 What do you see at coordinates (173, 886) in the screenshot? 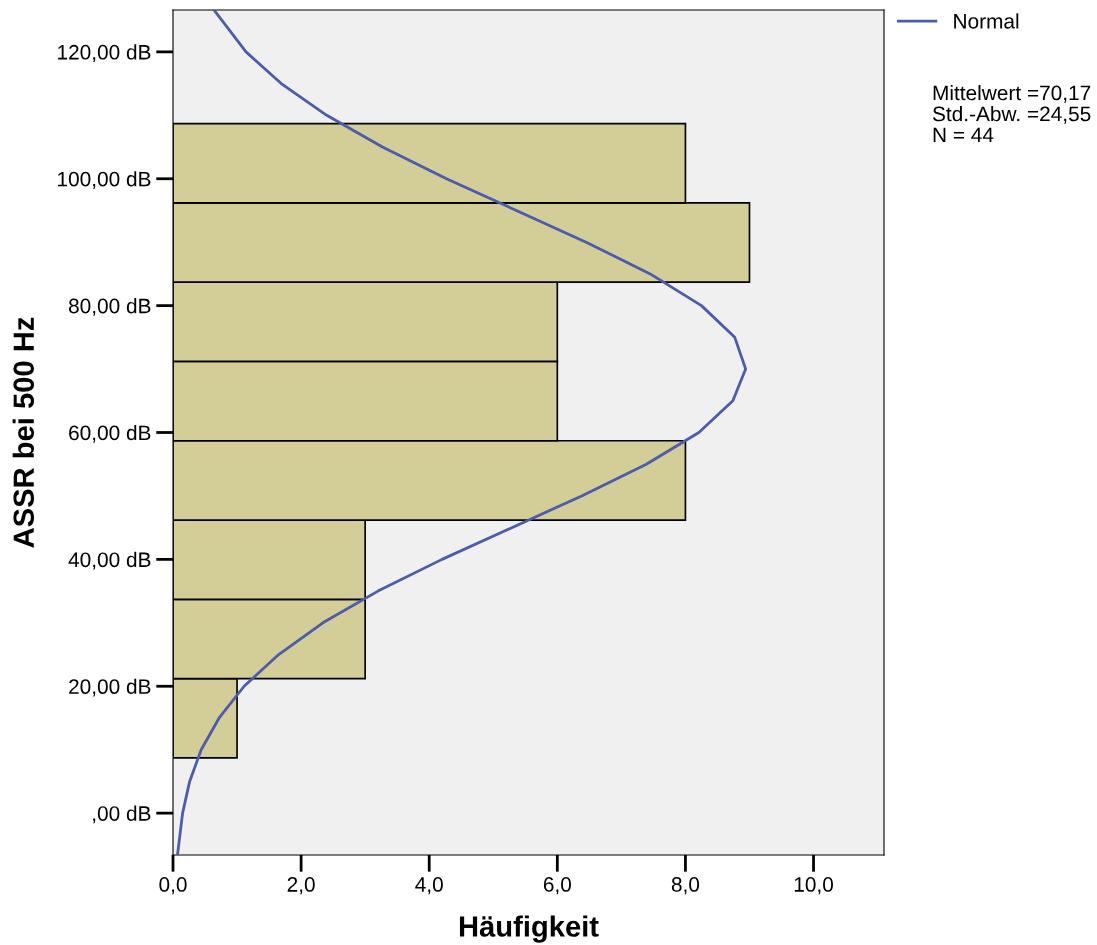
I see `x-tick-label: 0,0` at bounding box center [173, 886].